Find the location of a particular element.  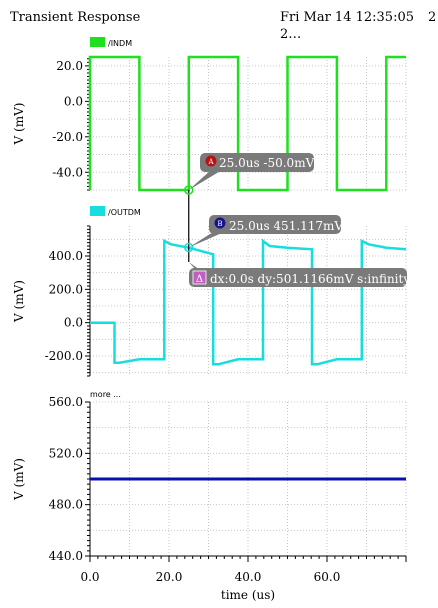

x-tick-label: 60.0 is located at coordinates (327, 577).